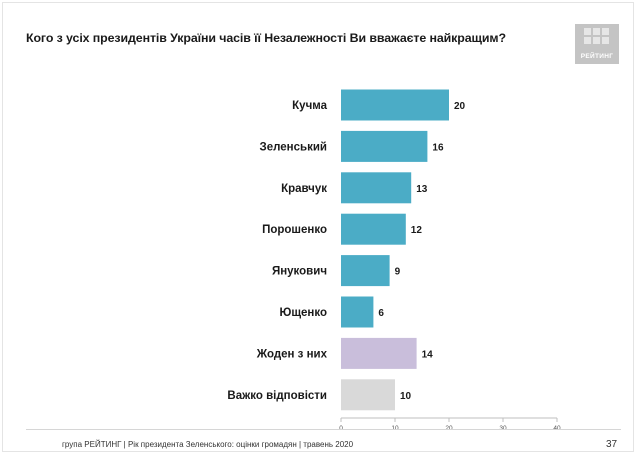 This screenshot has height=456, width=638. What do you see at coordinates (398, 272) in the screenshot?
I see `data-label: 9` at bounding box center [398, 272].